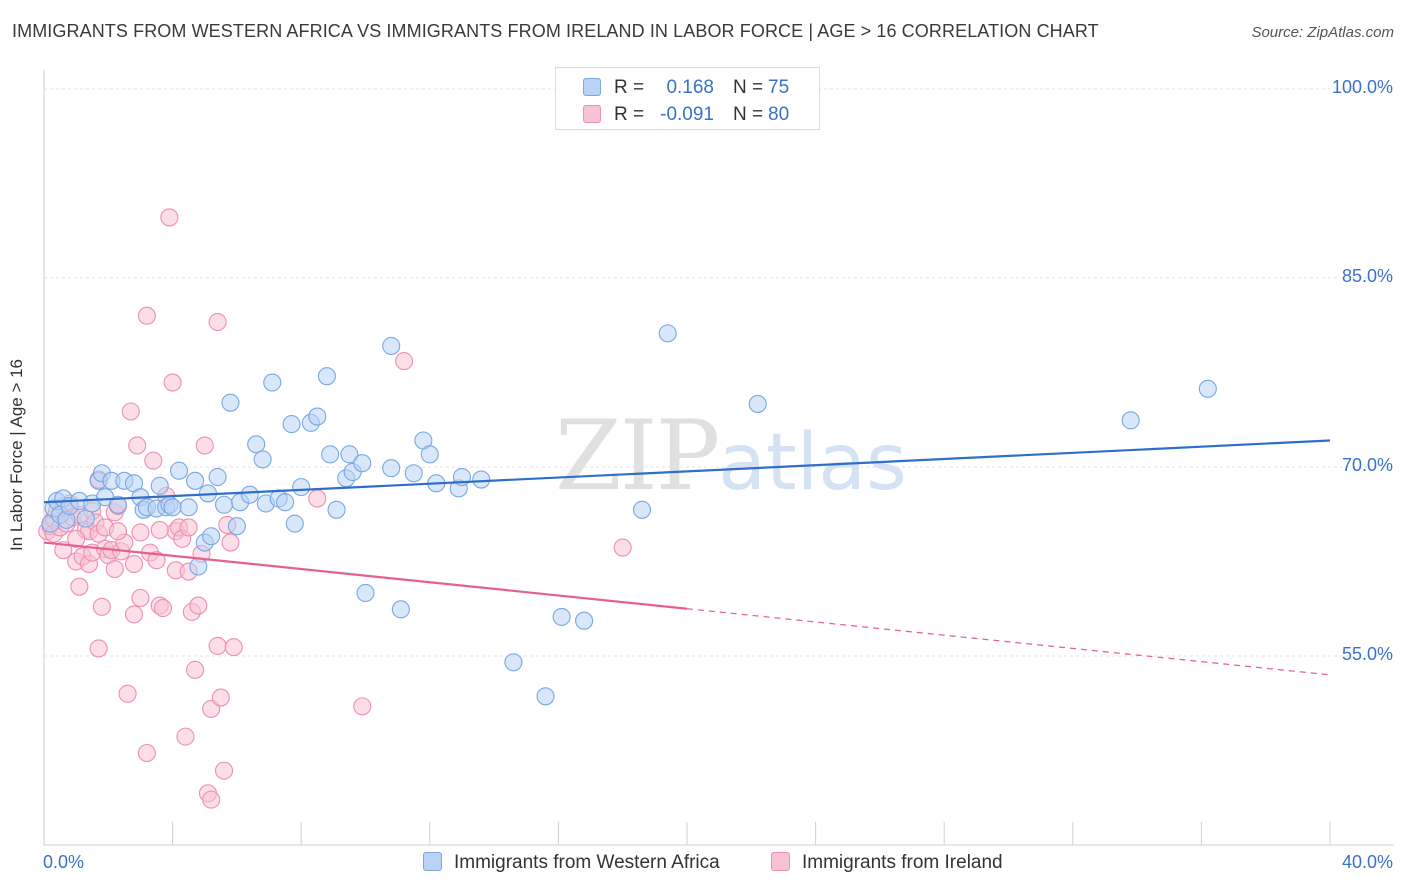 The height and width of the screenshot is (892, 1406). Describe the element at coordinates (16, 455) in the screenshot. I see `y-axis-label: In Labor Force | Age > 16` at that location.